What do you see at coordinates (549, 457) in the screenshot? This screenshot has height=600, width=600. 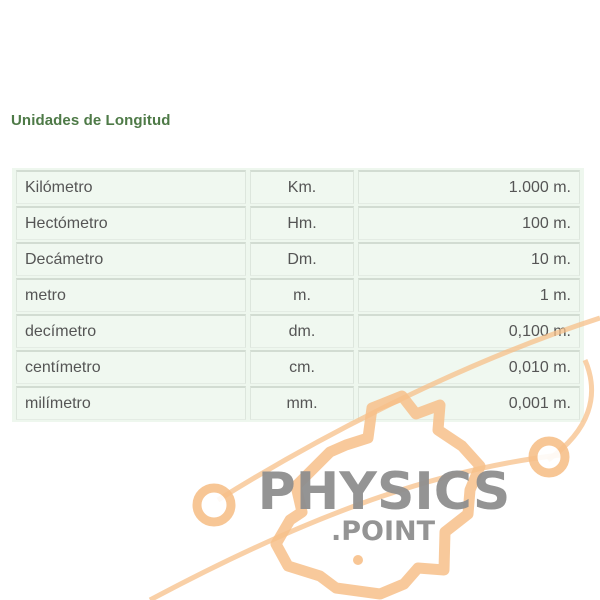 I see `orbit-node-right` at bounding box center [549, 457].